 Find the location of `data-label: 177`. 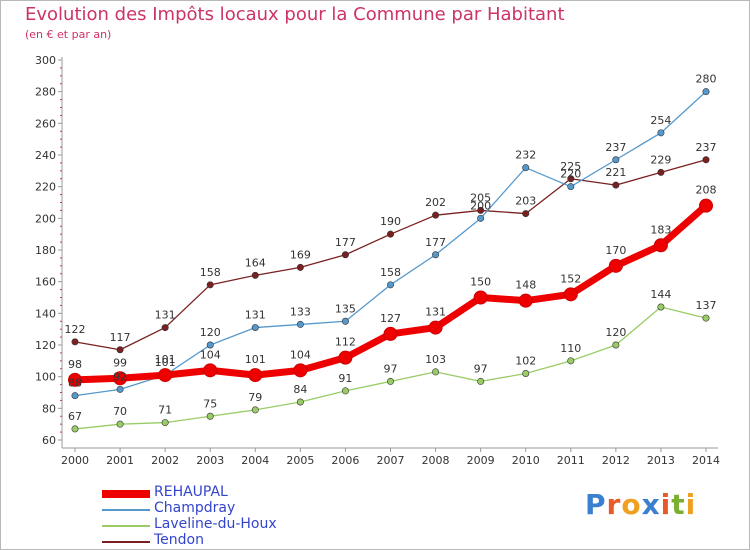

data-label: 177 is located at coordinates (345, 242).